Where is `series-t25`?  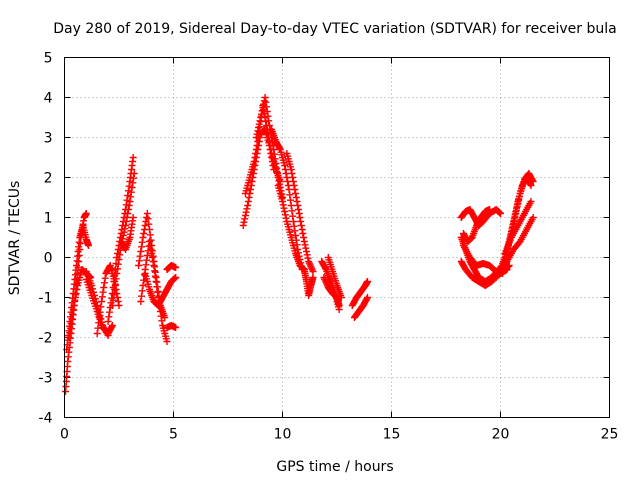 series-t25 is located at coordinates (360, 293).